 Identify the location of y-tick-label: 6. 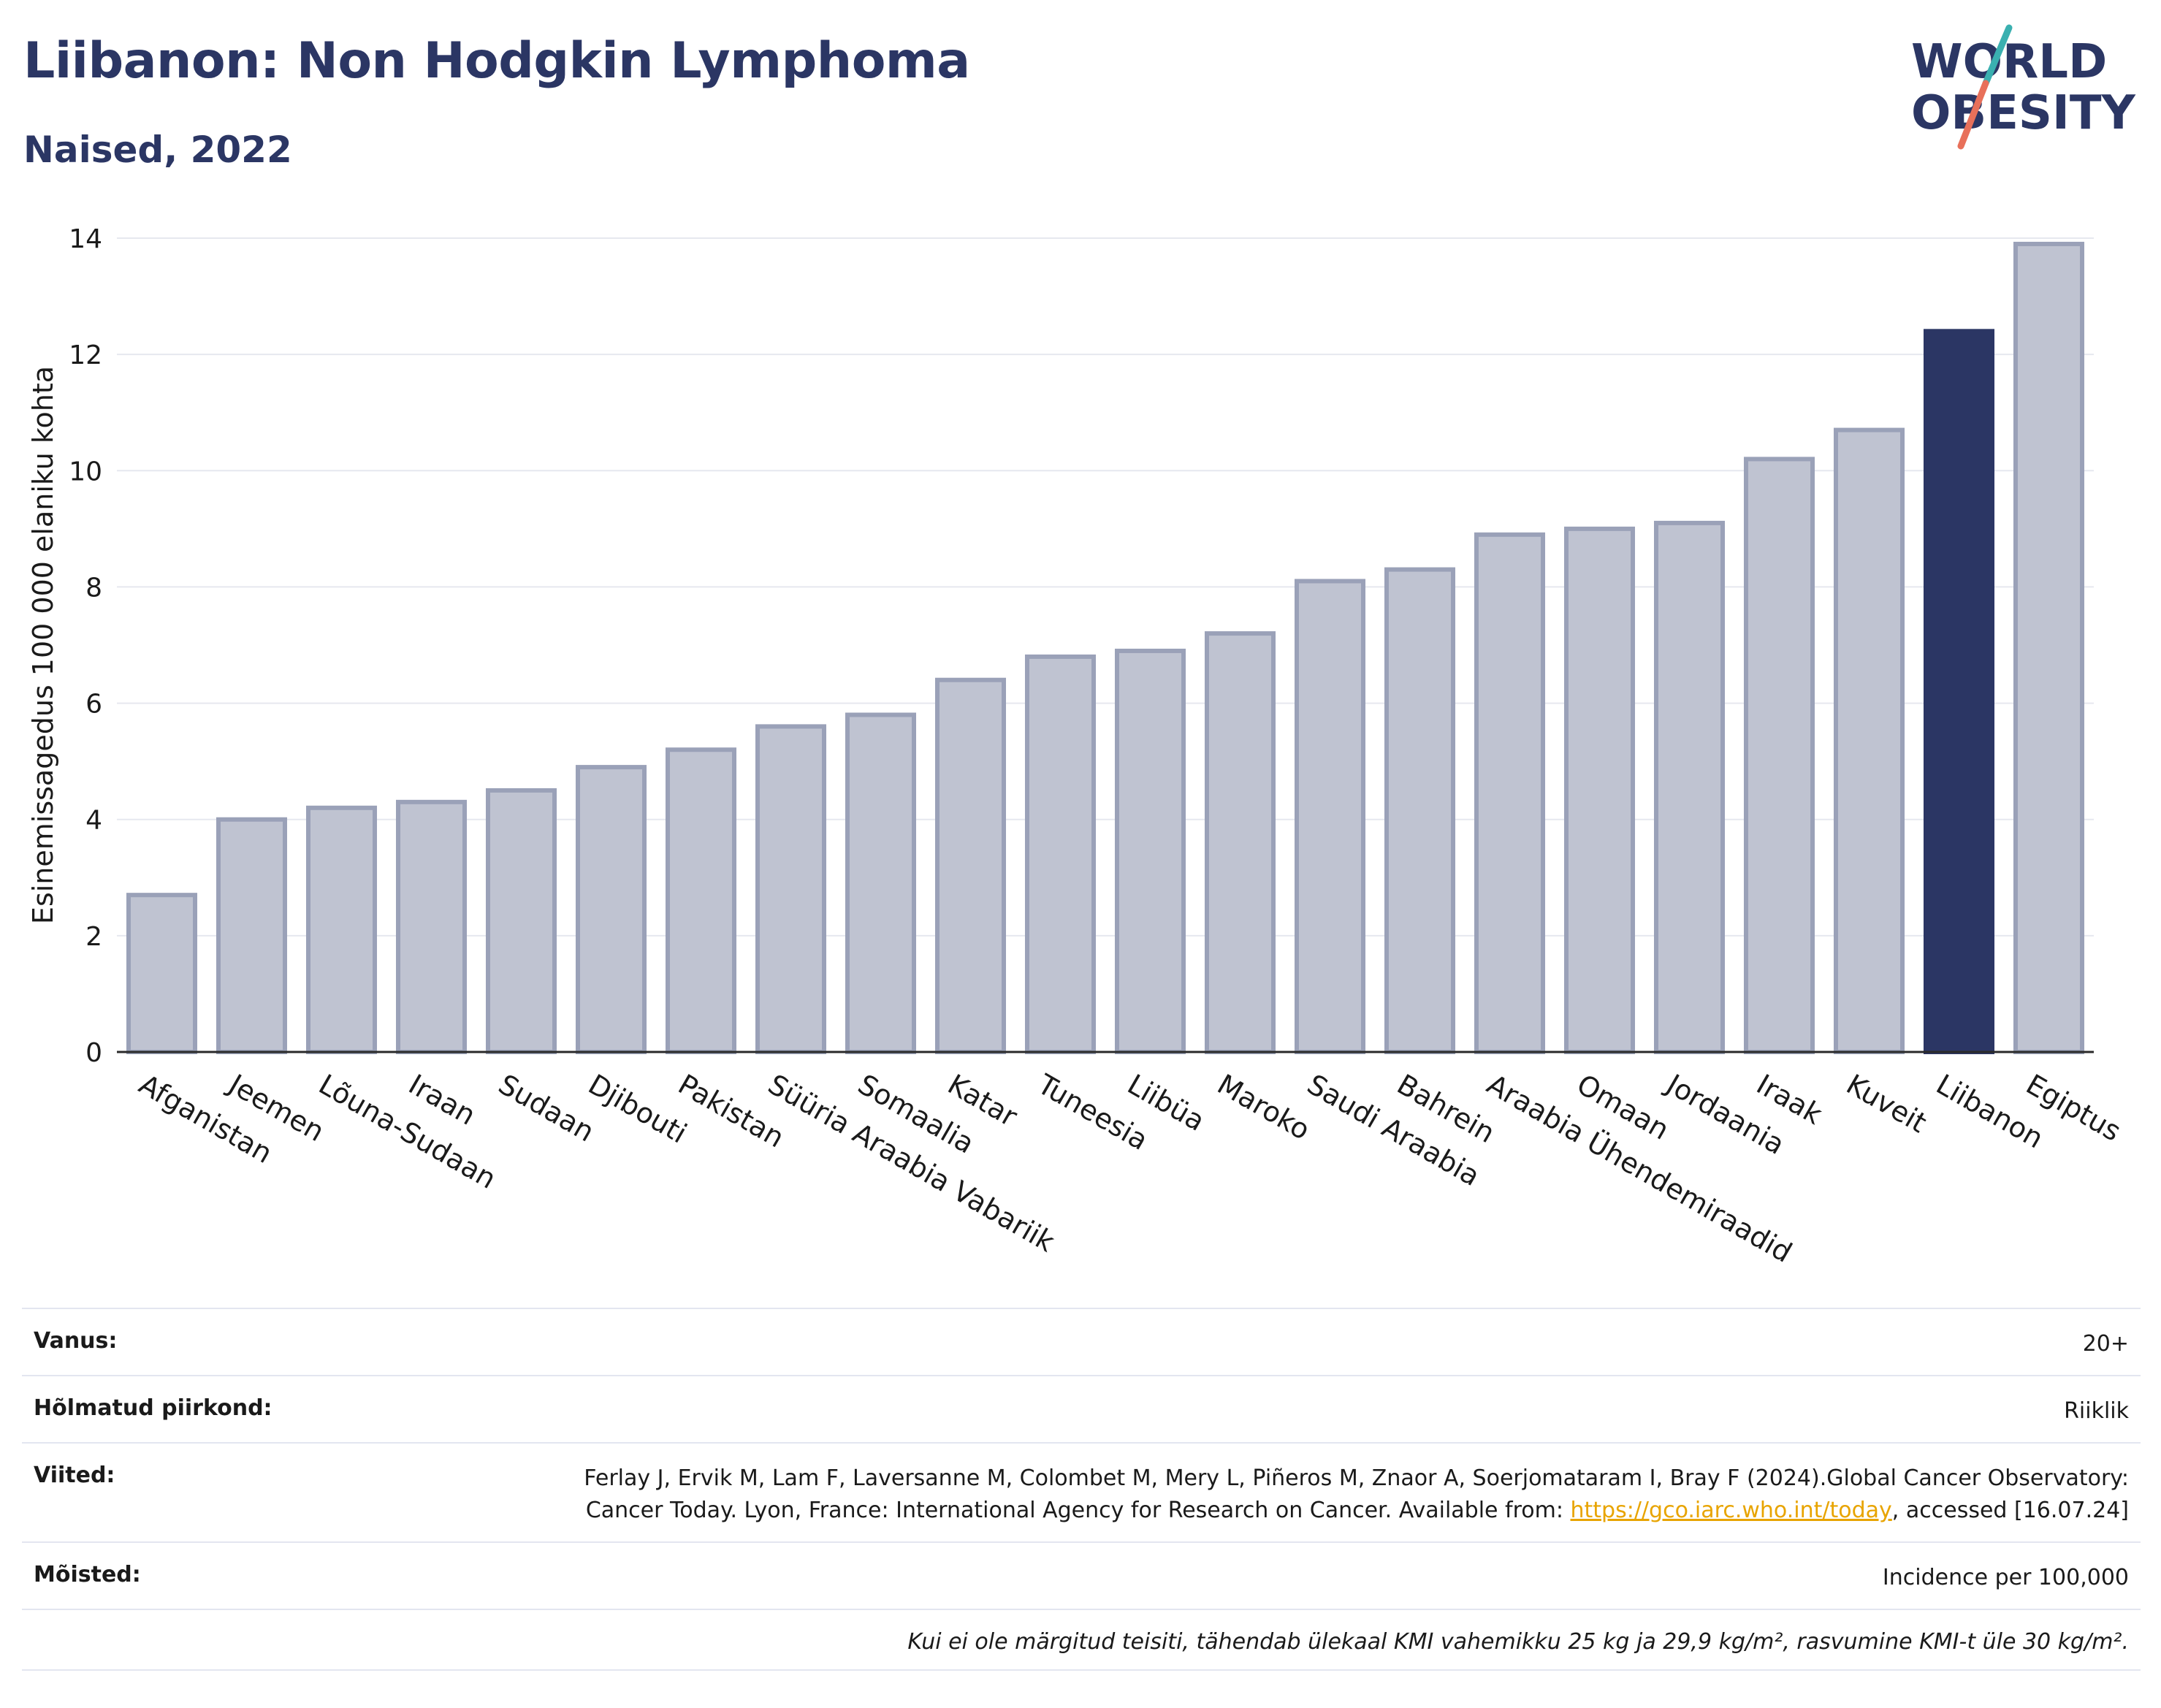
(94, 705).